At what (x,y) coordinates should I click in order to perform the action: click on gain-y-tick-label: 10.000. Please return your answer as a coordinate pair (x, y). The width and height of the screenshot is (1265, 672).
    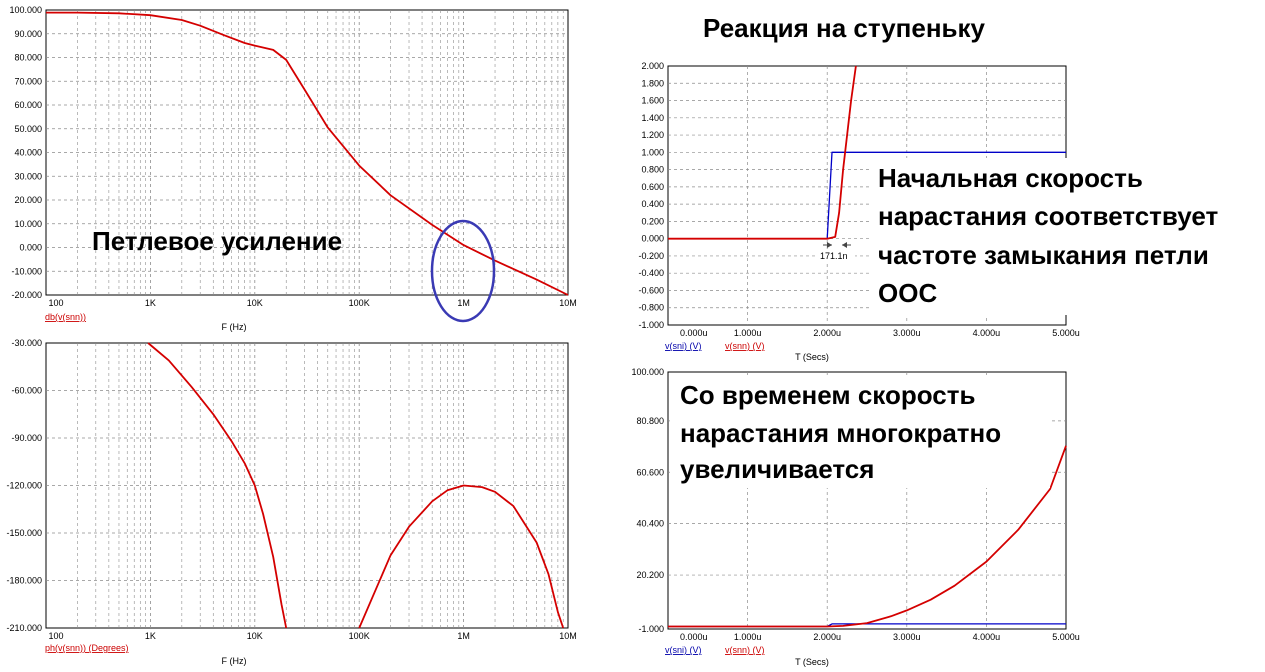
    Looking at the image, I should click on (28, 224).